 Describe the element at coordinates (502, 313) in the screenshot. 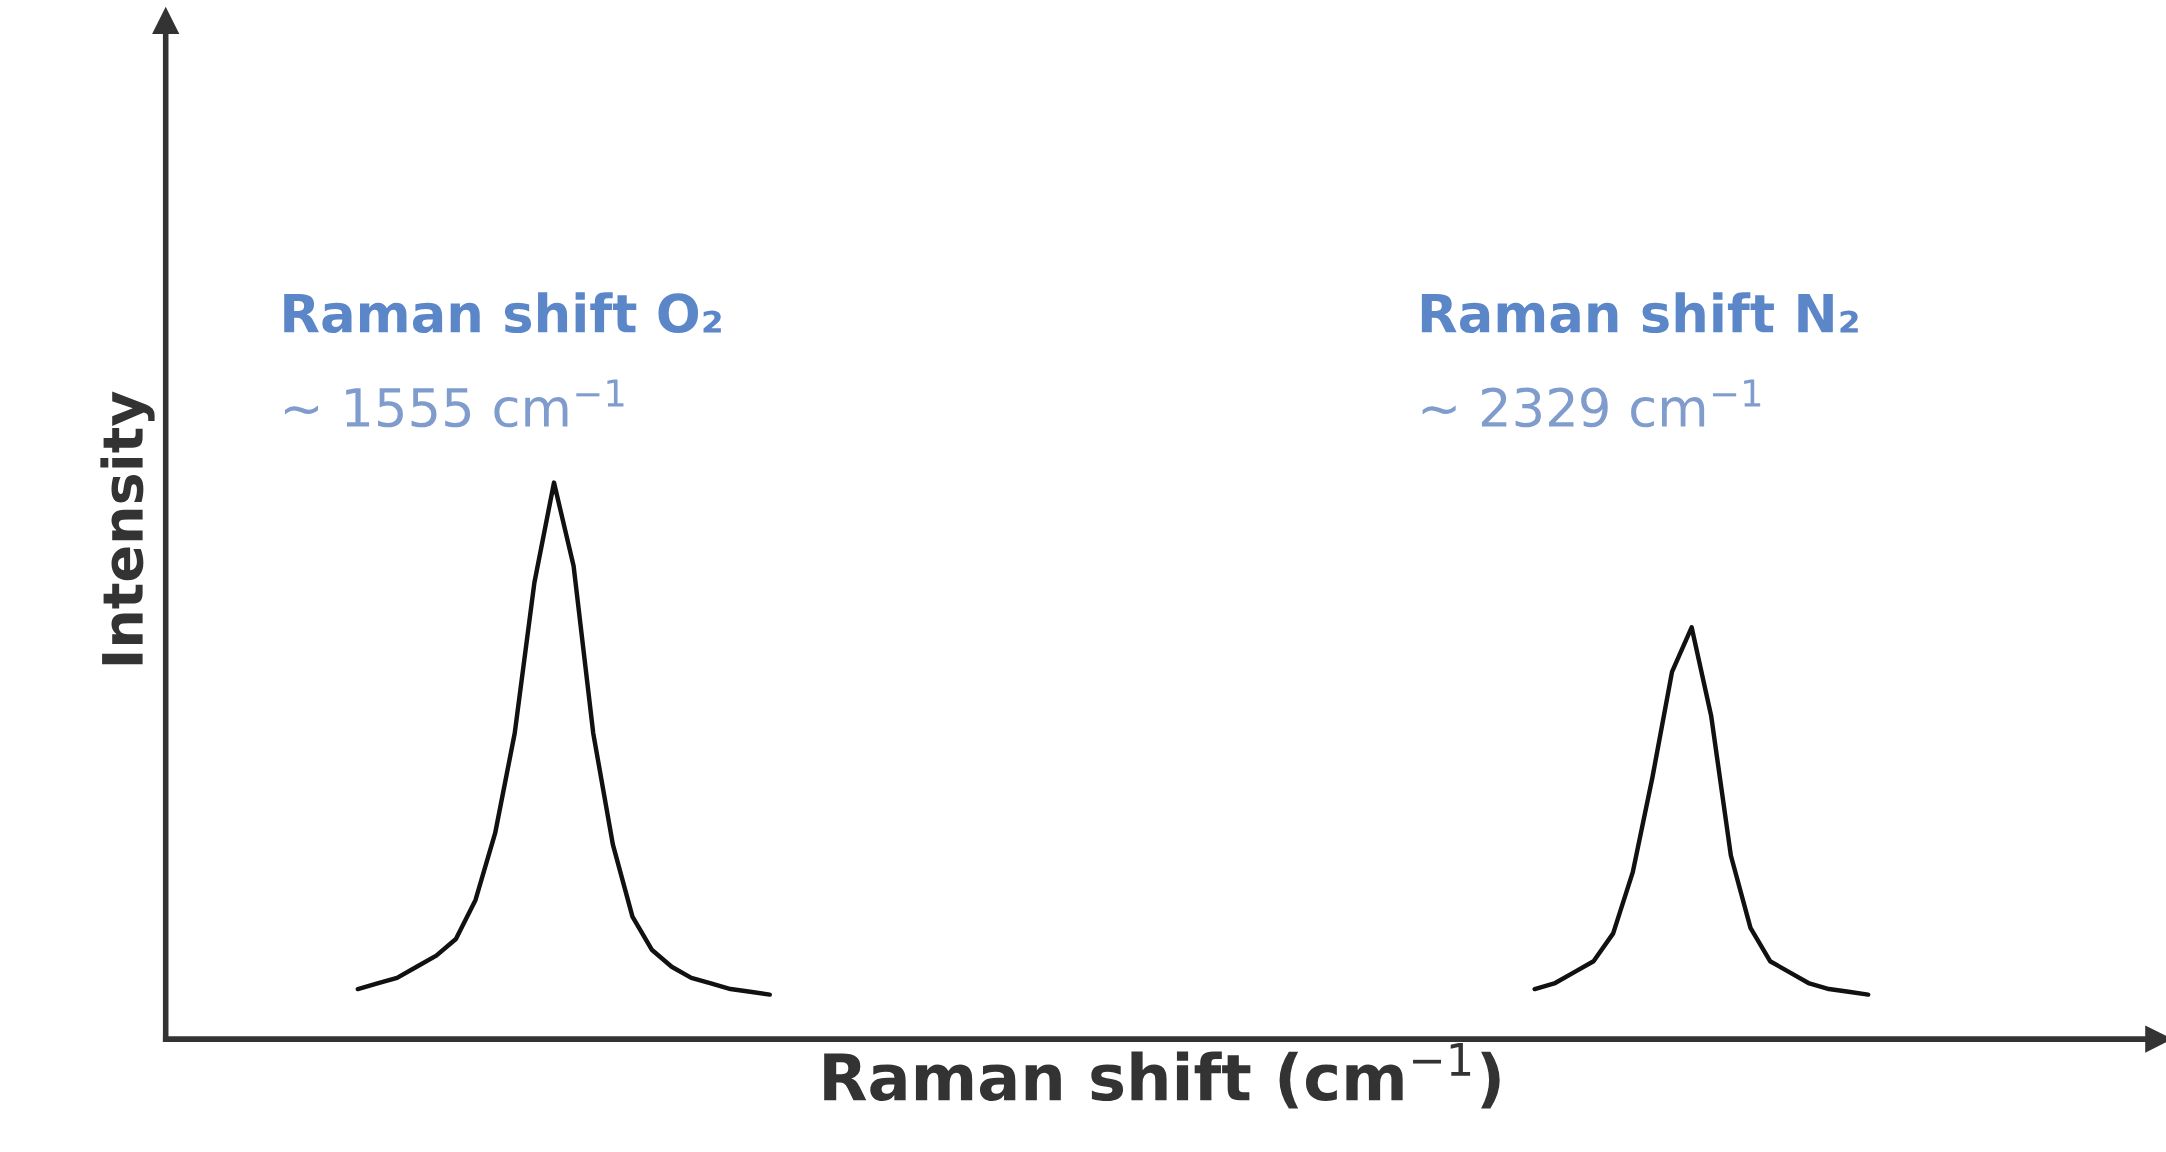

I see `text: Raman shift O₂` at that location.